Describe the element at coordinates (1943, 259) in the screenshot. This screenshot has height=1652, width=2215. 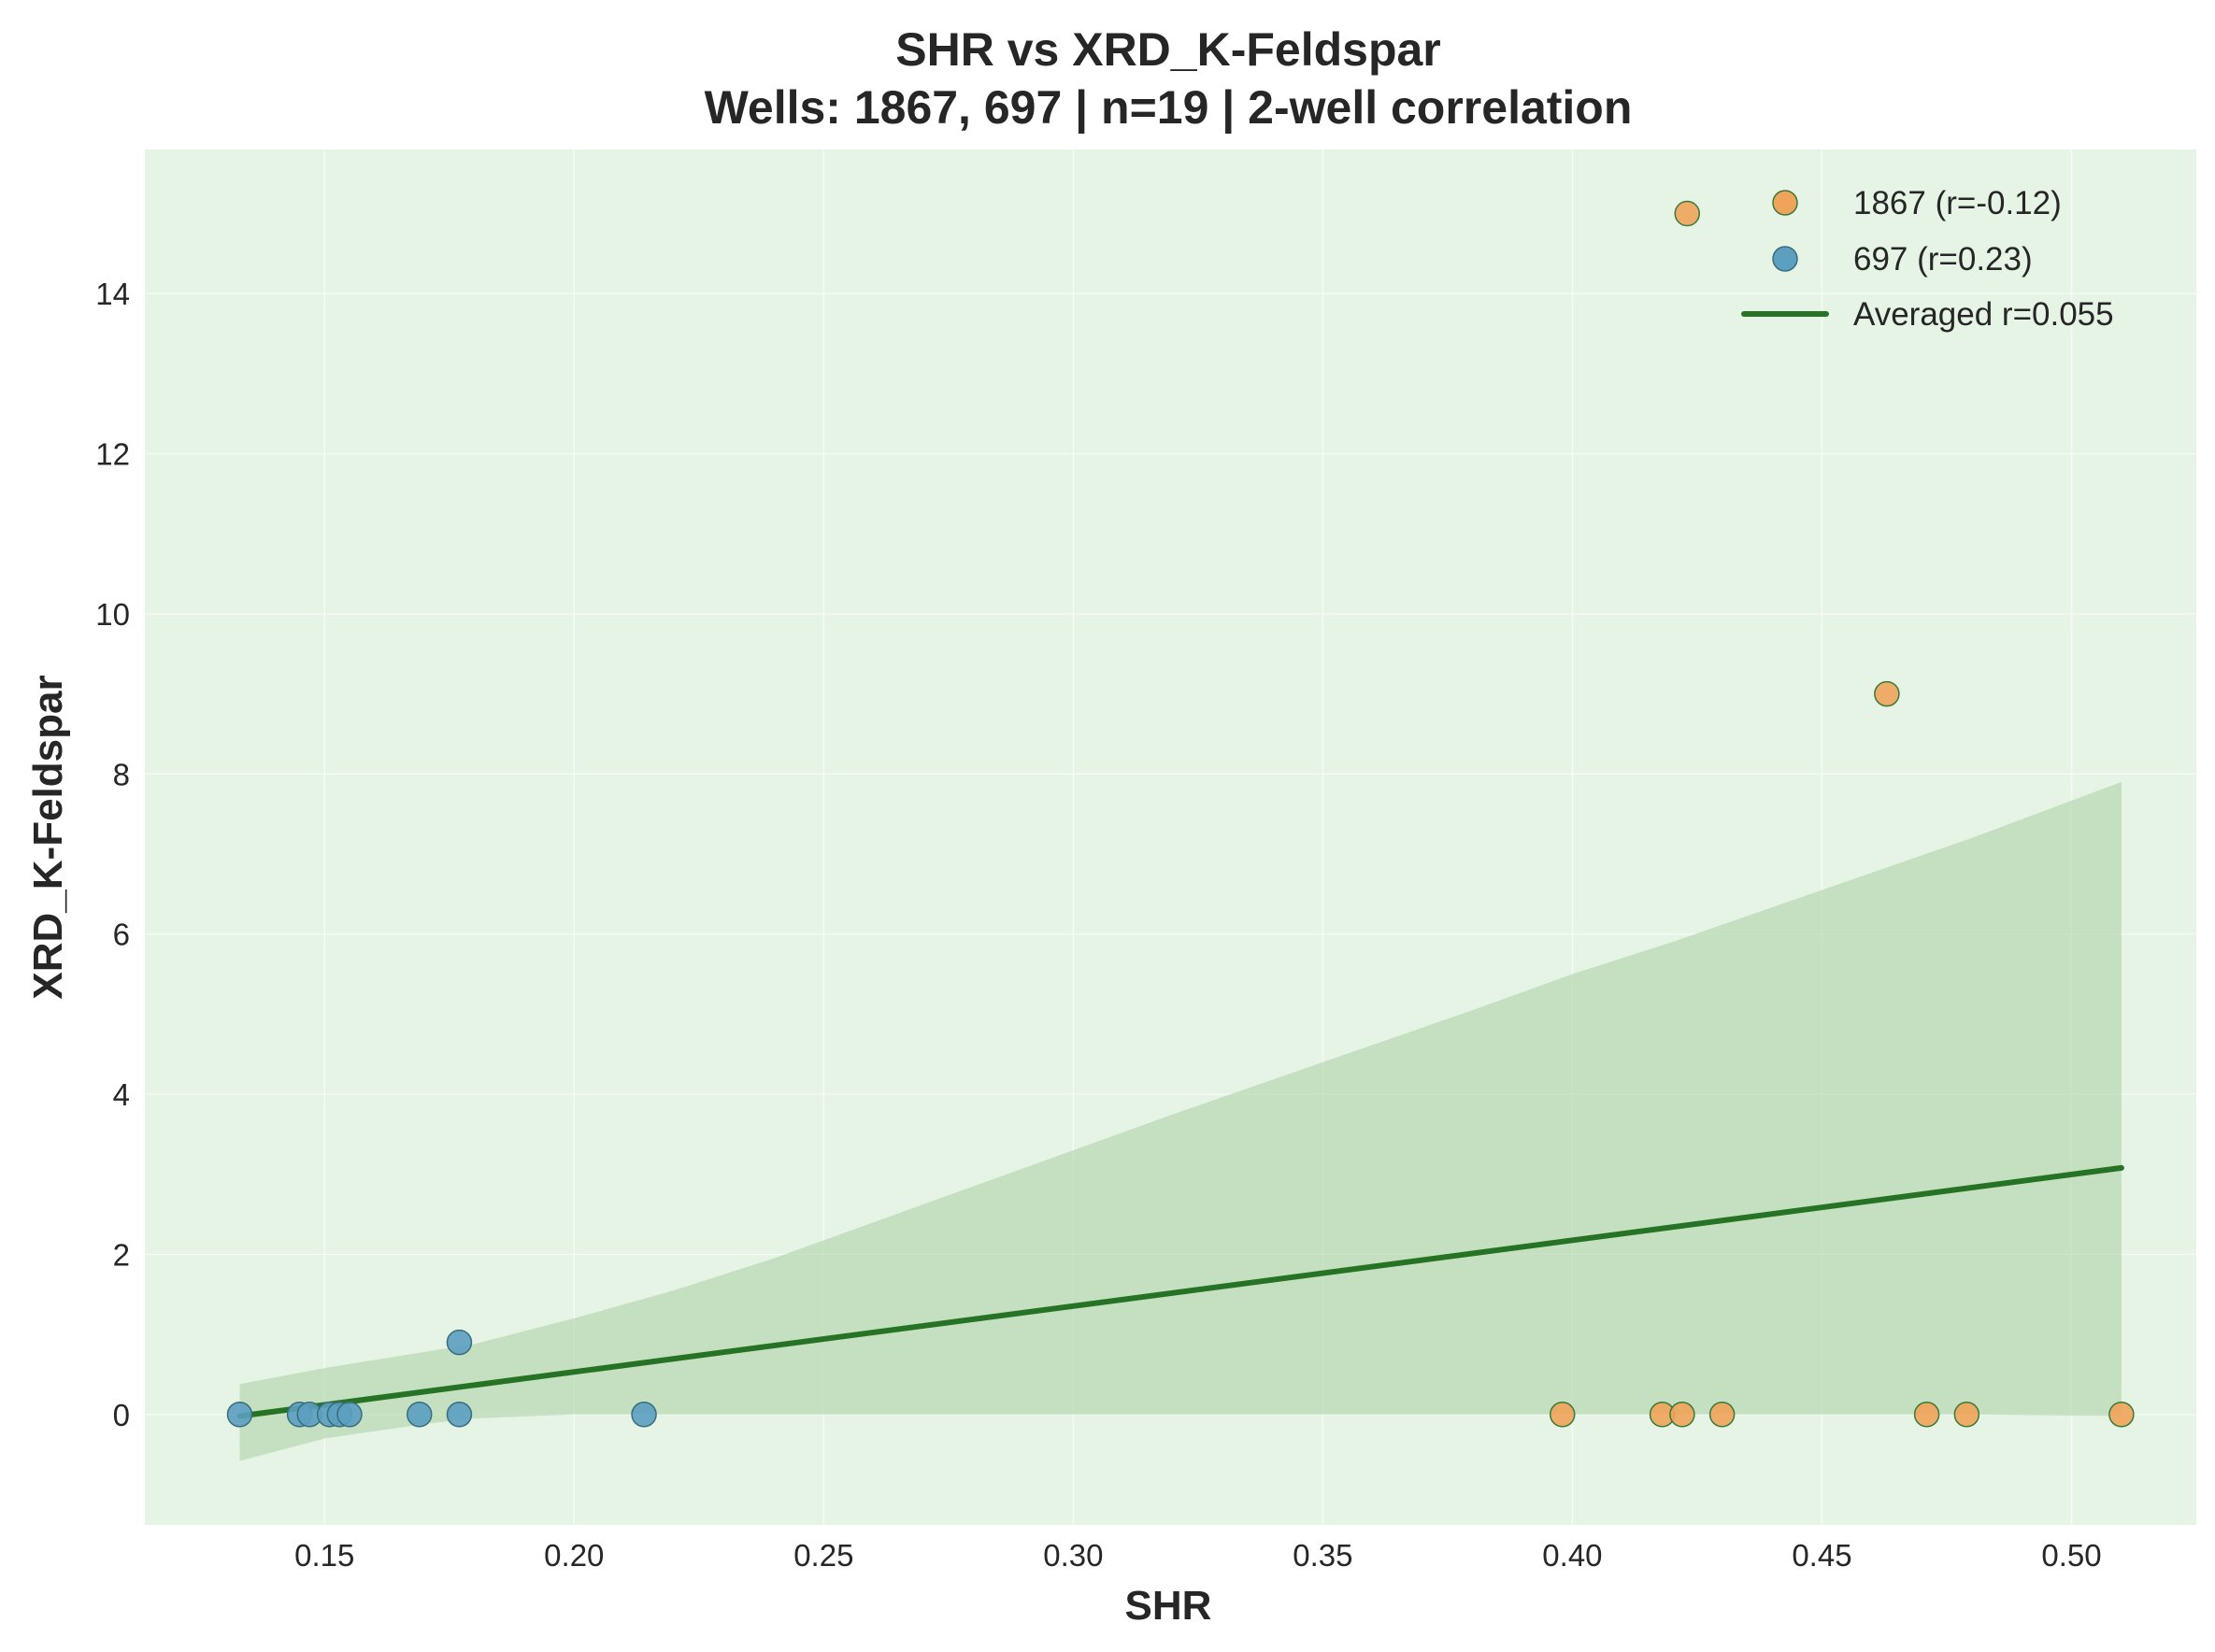
I see `legend-label-697: 697 (r=0.23)` at that location.